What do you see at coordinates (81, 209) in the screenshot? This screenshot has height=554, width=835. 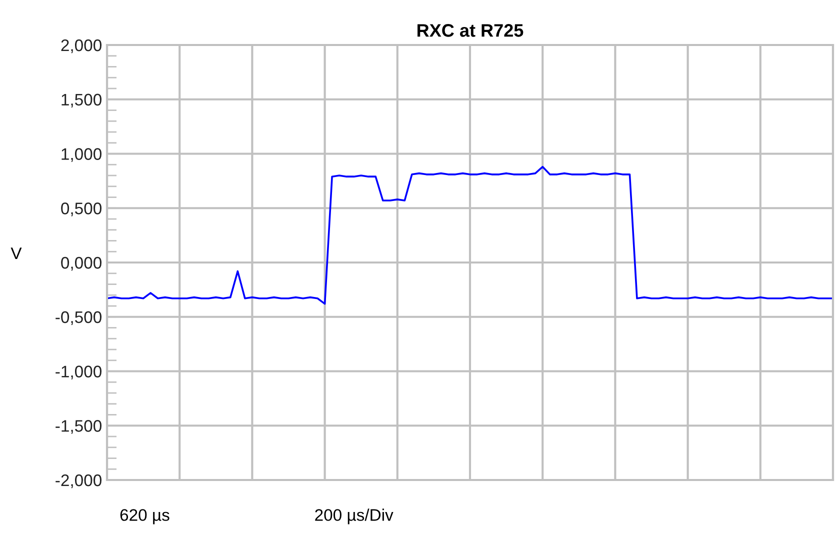 I see `y-tick-label: 0,500` at bounding box center [81, 209].